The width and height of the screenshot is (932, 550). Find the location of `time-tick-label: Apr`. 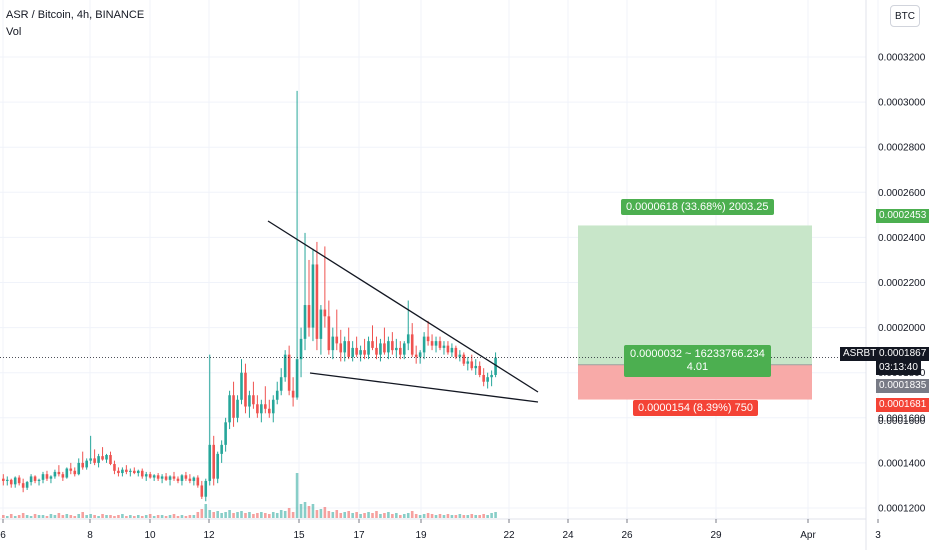

time-tick-label: Apr is located at coordinates (808, 535).